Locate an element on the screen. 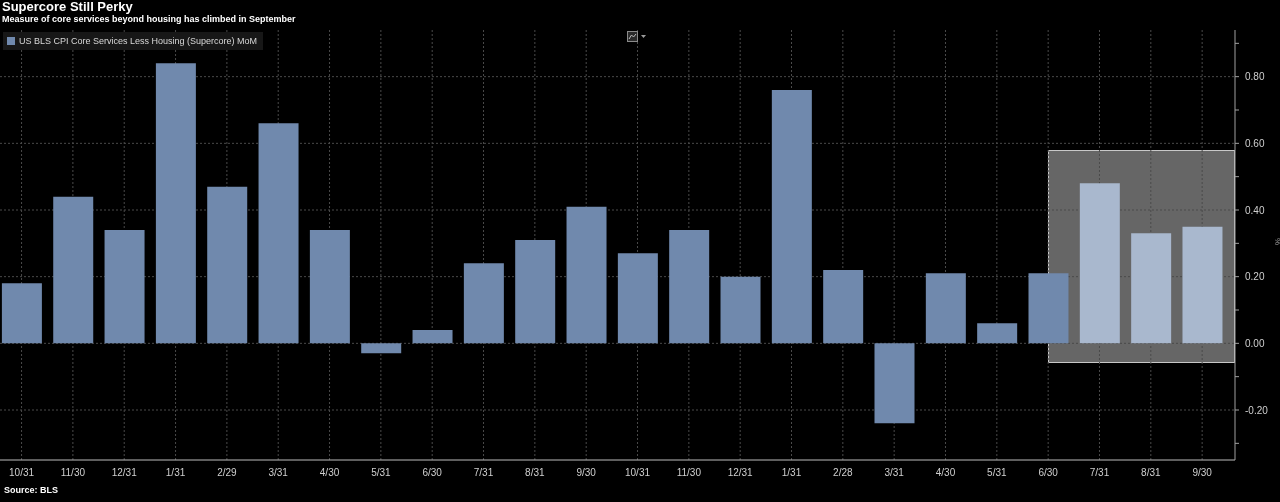  y-axis-title: % is located at coordinates (1276, 241).